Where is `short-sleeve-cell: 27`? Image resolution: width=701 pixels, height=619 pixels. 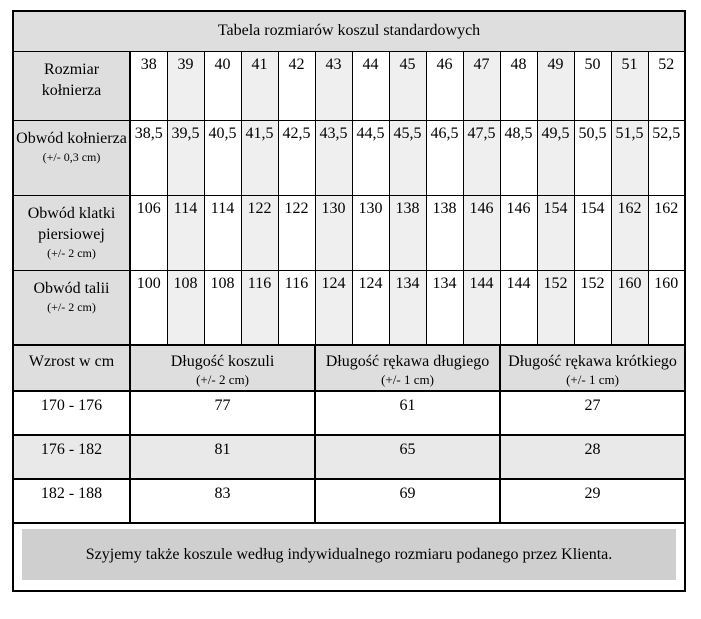
short-sleeve-cell: 27 is located at coordinates (592, 413).